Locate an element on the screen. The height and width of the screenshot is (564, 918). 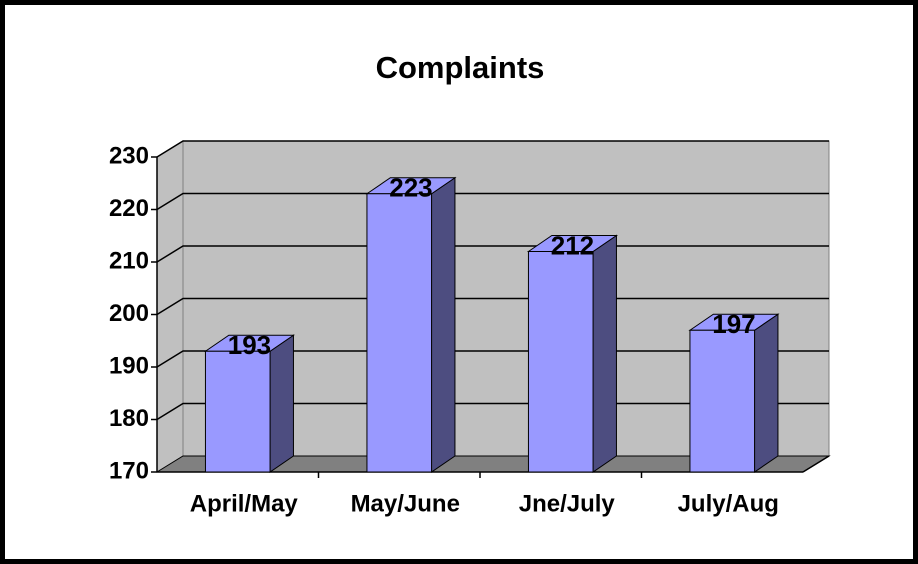
y-tick-label: 200 is located at coordinates (129, 313).